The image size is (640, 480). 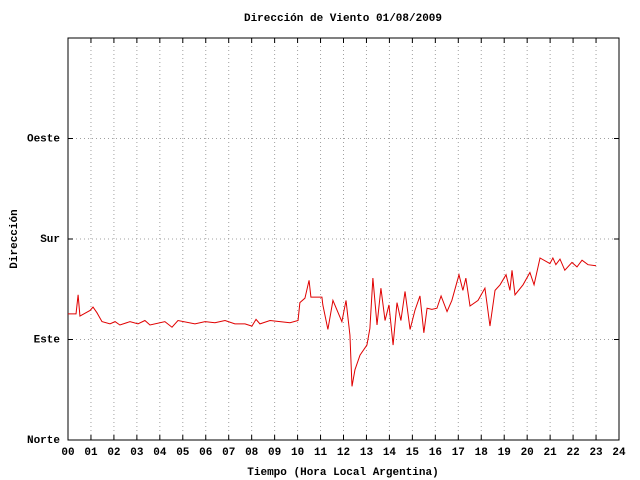 What do you see at coordinates (572, 453) in the screenshot?
I see `x-tick-label: 22` at bounding box center [572, 453].